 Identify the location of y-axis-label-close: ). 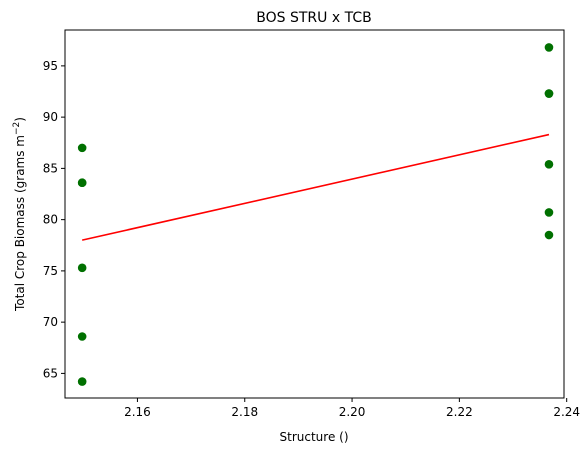
(20, 119).